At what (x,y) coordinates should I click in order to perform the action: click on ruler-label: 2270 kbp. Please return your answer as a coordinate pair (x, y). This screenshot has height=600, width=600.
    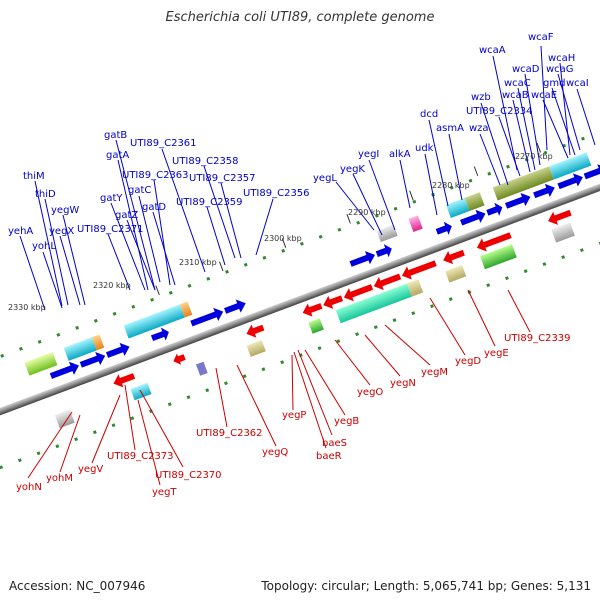
    Looking at the image, I should click on (534, 156).